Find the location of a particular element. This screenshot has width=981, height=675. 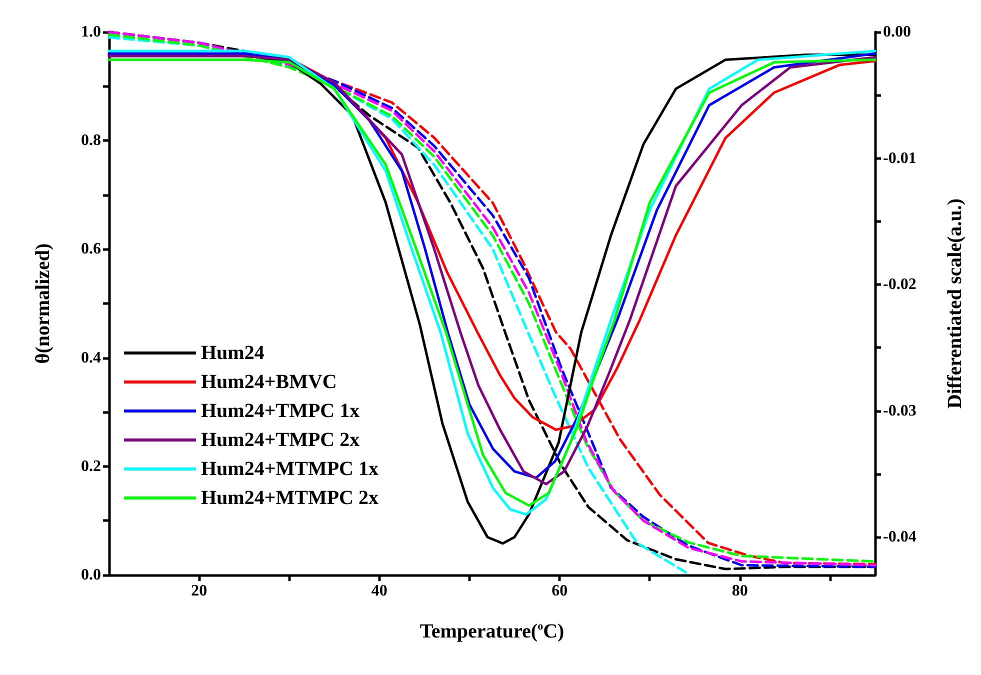

y-axis-title: θ(normalized) is located at coordinates (43, 303).